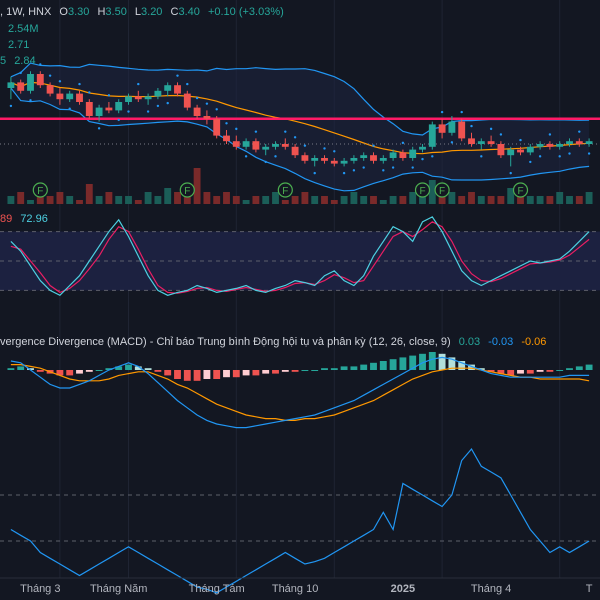 This screenshot has width=600, height=600. What do you see at coordinates (3, 61) in the screenshot?
I see `indicator3-prefix: 5` at bounding box center [3, 61].